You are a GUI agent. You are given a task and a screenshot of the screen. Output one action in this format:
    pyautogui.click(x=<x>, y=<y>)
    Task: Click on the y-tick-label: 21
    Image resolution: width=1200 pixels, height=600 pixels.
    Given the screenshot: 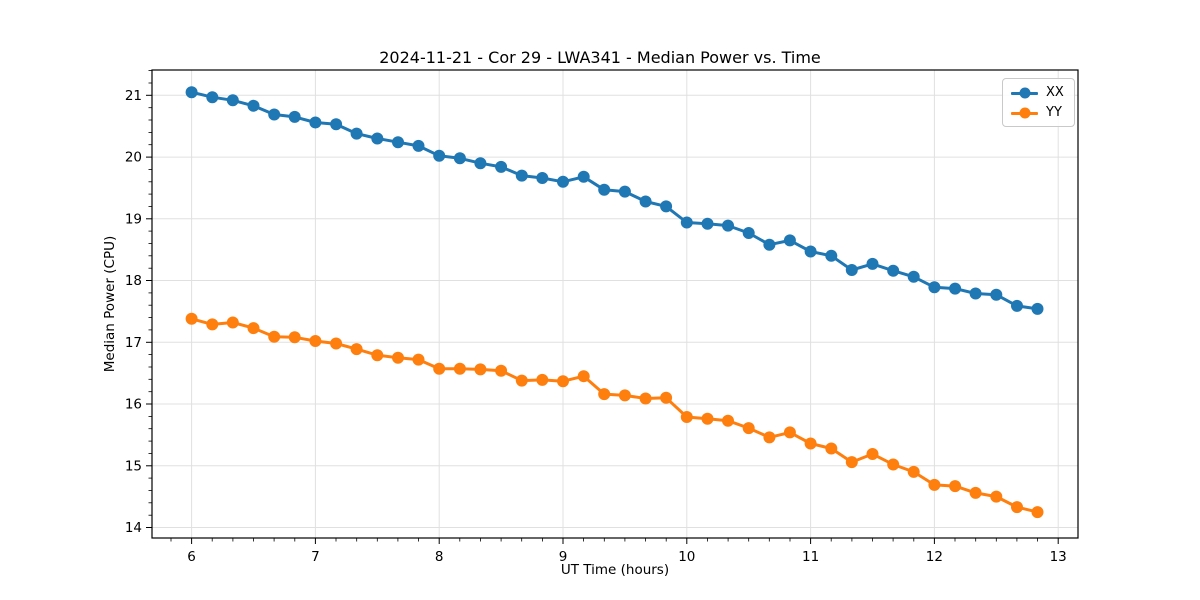 What is the action you would take?
    pyautogui.click(x=133, y=96)
    